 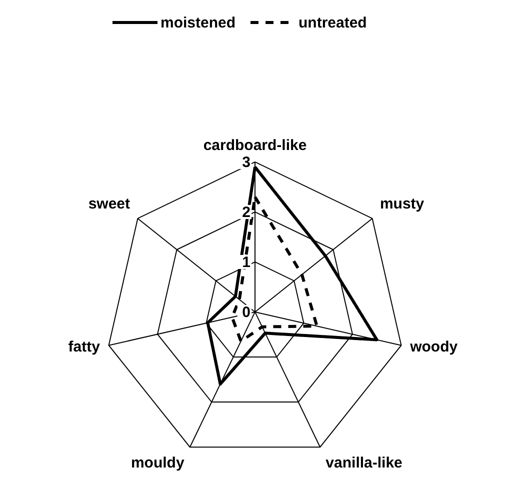 I want to click on spoke-label: cardboard-like, so click(x=255, y=145).